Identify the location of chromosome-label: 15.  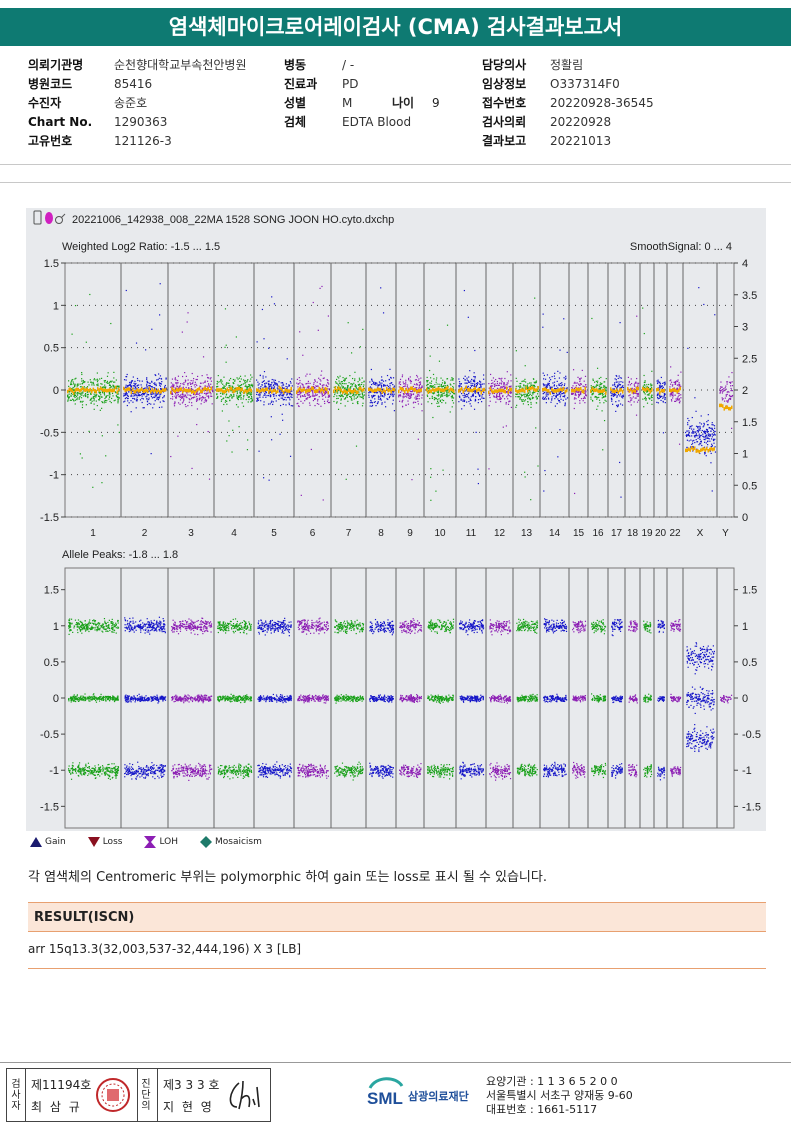
(579, 533).